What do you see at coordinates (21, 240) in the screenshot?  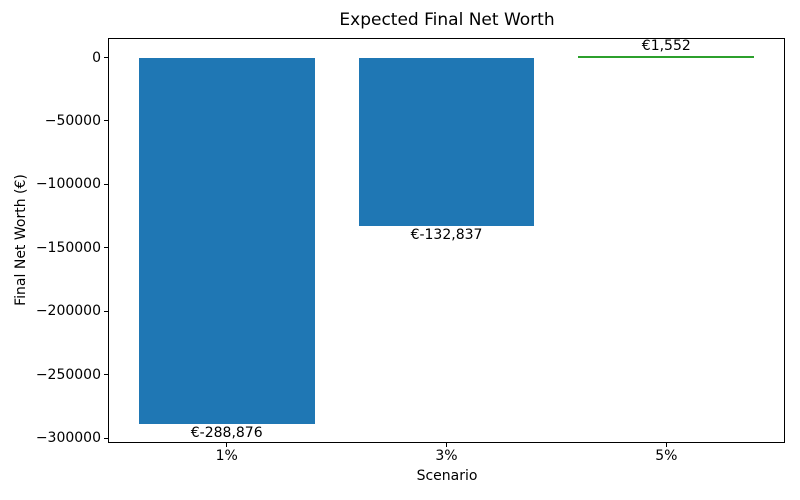 I see `y-axis-label: Final Net Worth (€)` at bounding box center [21, 240].